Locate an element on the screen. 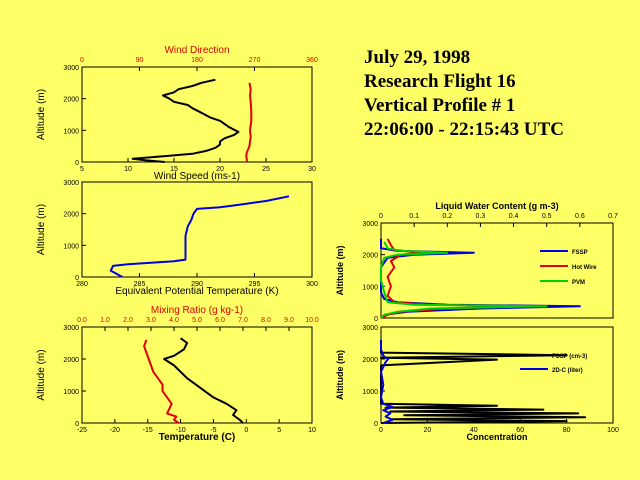 Image resolution: width=640 pixels, height=480 pixels. conc-bottom-tick-label: 80 is located at coordinates (567, 430).